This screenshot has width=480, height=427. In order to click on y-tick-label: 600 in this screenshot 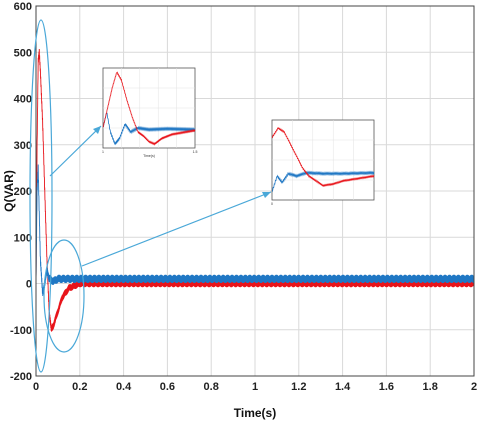, I will do `click(23, 7)`.